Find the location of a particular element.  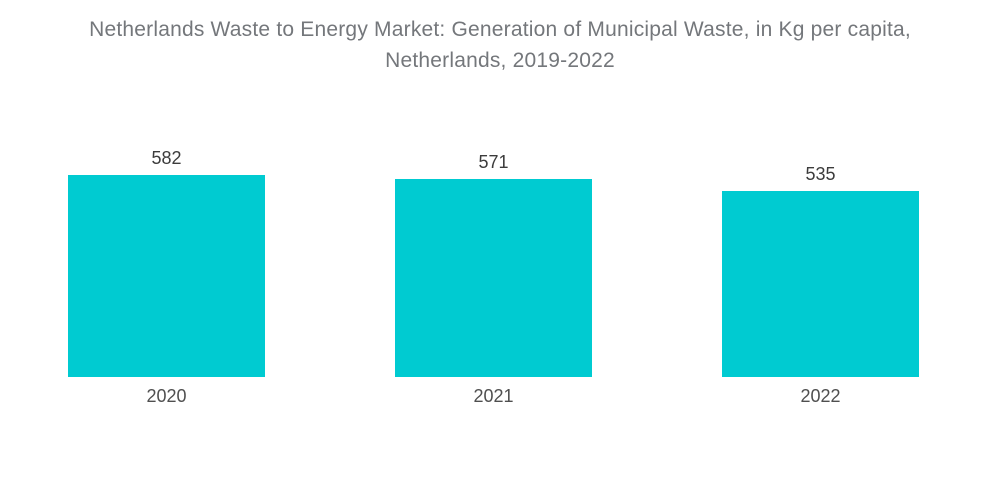

category-label: 2020 is located at coordinates (166, 396).